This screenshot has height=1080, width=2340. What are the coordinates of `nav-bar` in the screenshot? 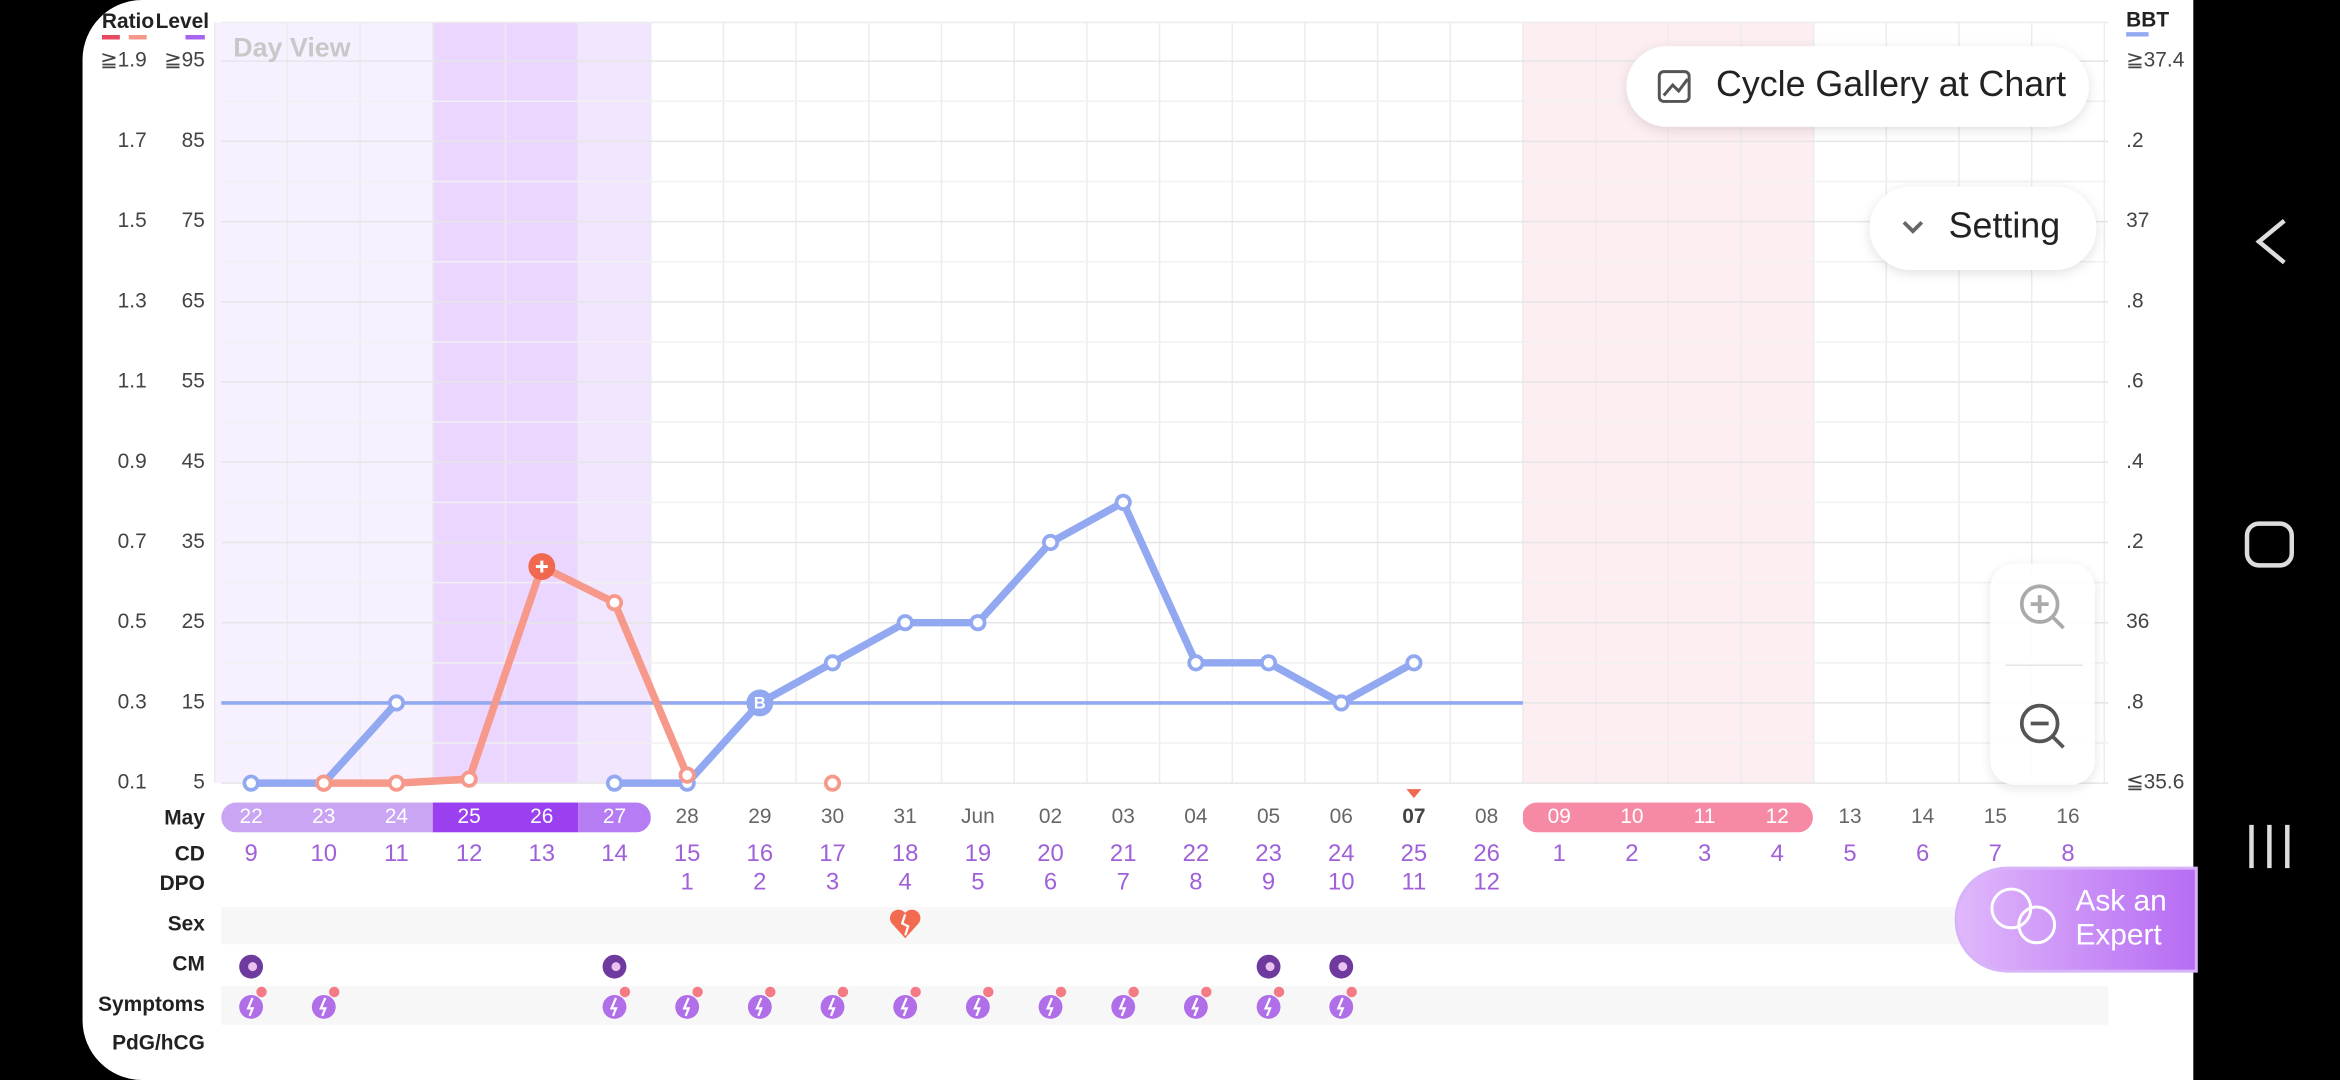 It's located at (2266, 540).